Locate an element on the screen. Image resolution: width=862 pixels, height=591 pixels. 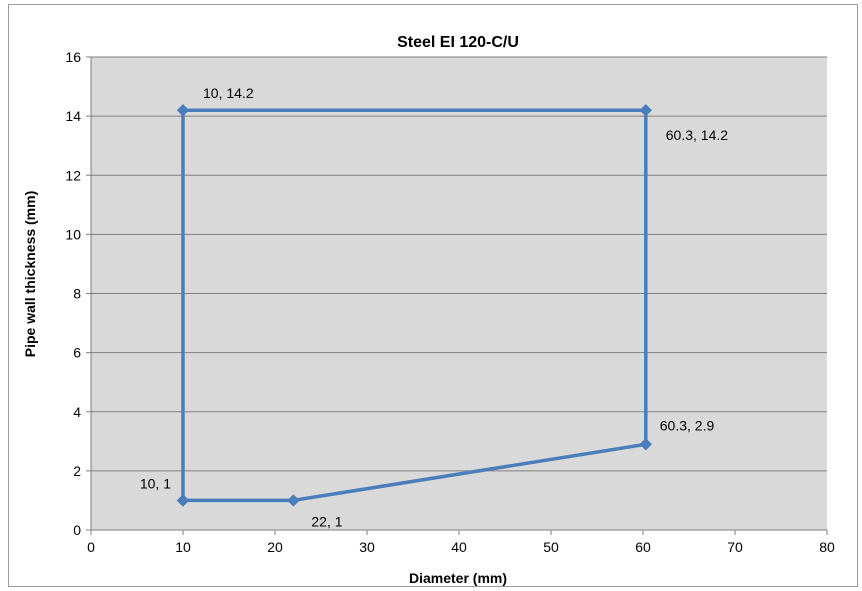
x-tick-label-20: 20 is located at coordinates (275, 547).